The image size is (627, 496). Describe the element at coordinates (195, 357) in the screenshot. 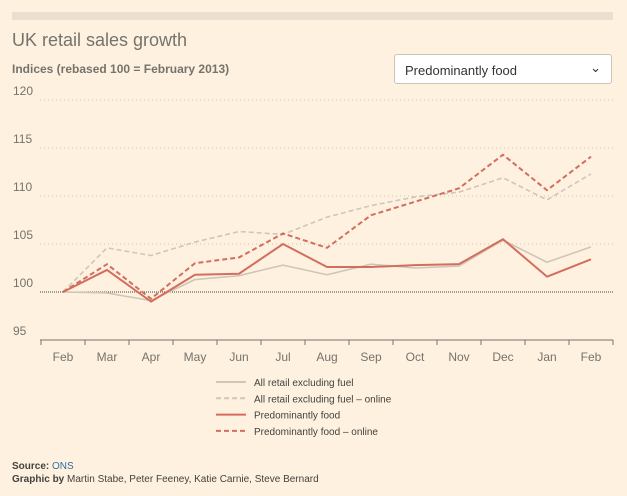

I see `x-tick-label-3: May` at that location.